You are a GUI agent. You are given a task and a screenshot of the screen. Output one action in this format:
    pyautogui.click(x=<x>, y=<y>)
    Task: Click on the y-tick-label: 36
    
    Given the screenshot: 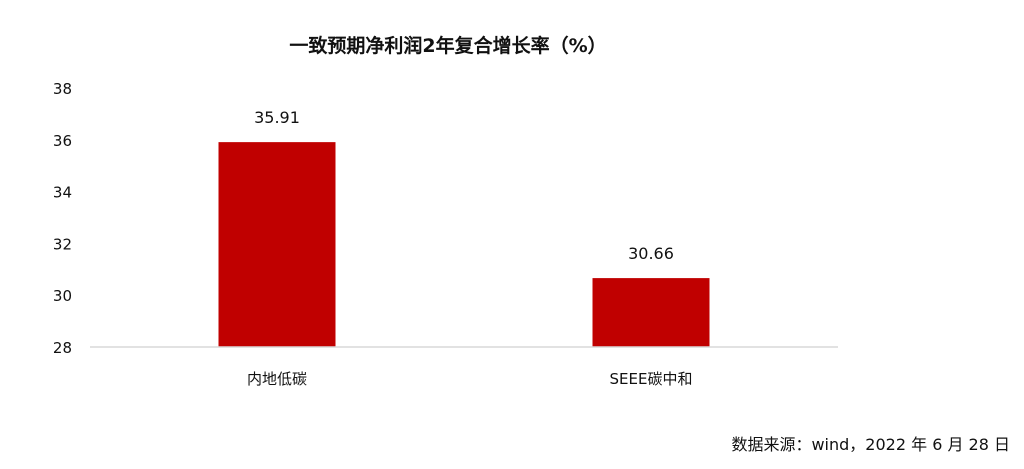 What is the action you would take?
    pyautogui.click(x=62, y=141)
    